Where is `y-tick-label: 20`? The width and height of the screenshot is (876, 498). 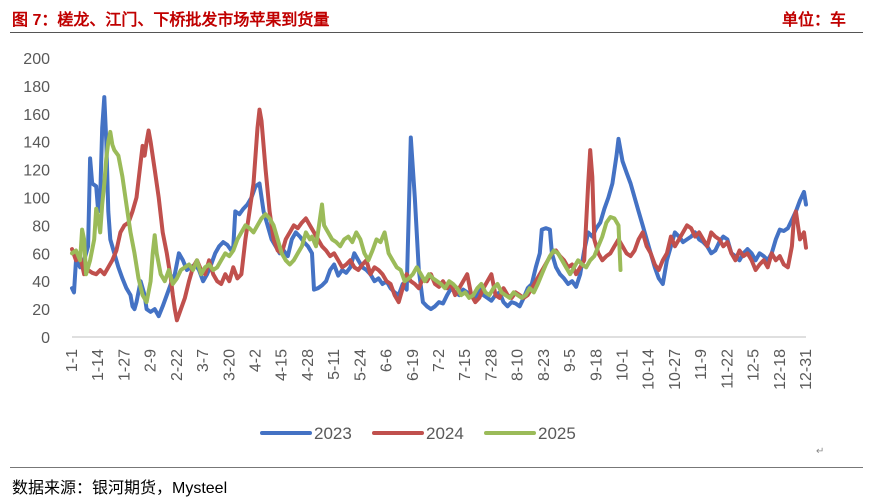 y-tick-label: 20 is located at coordinates (41, 310).